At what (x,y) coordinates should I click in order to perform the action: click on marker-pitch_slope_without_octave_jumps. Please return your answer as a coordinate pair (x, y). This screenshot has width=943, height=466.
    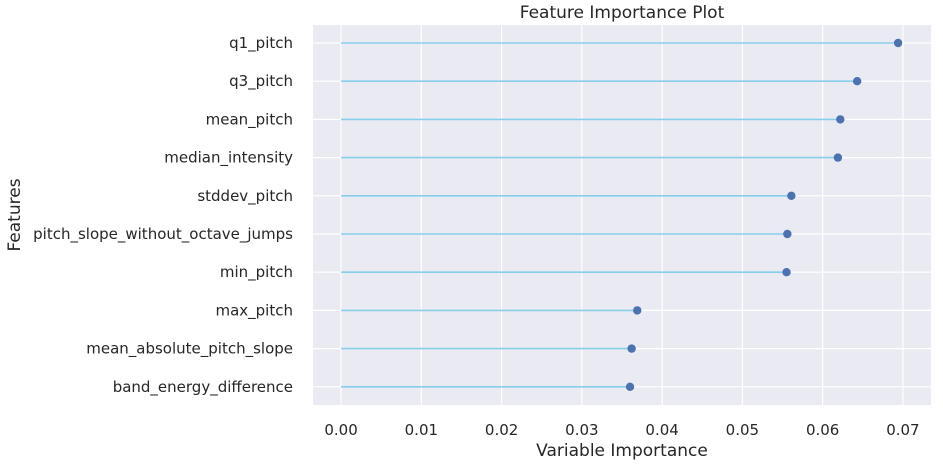
    Looking at the image, I should click on (787, 234).